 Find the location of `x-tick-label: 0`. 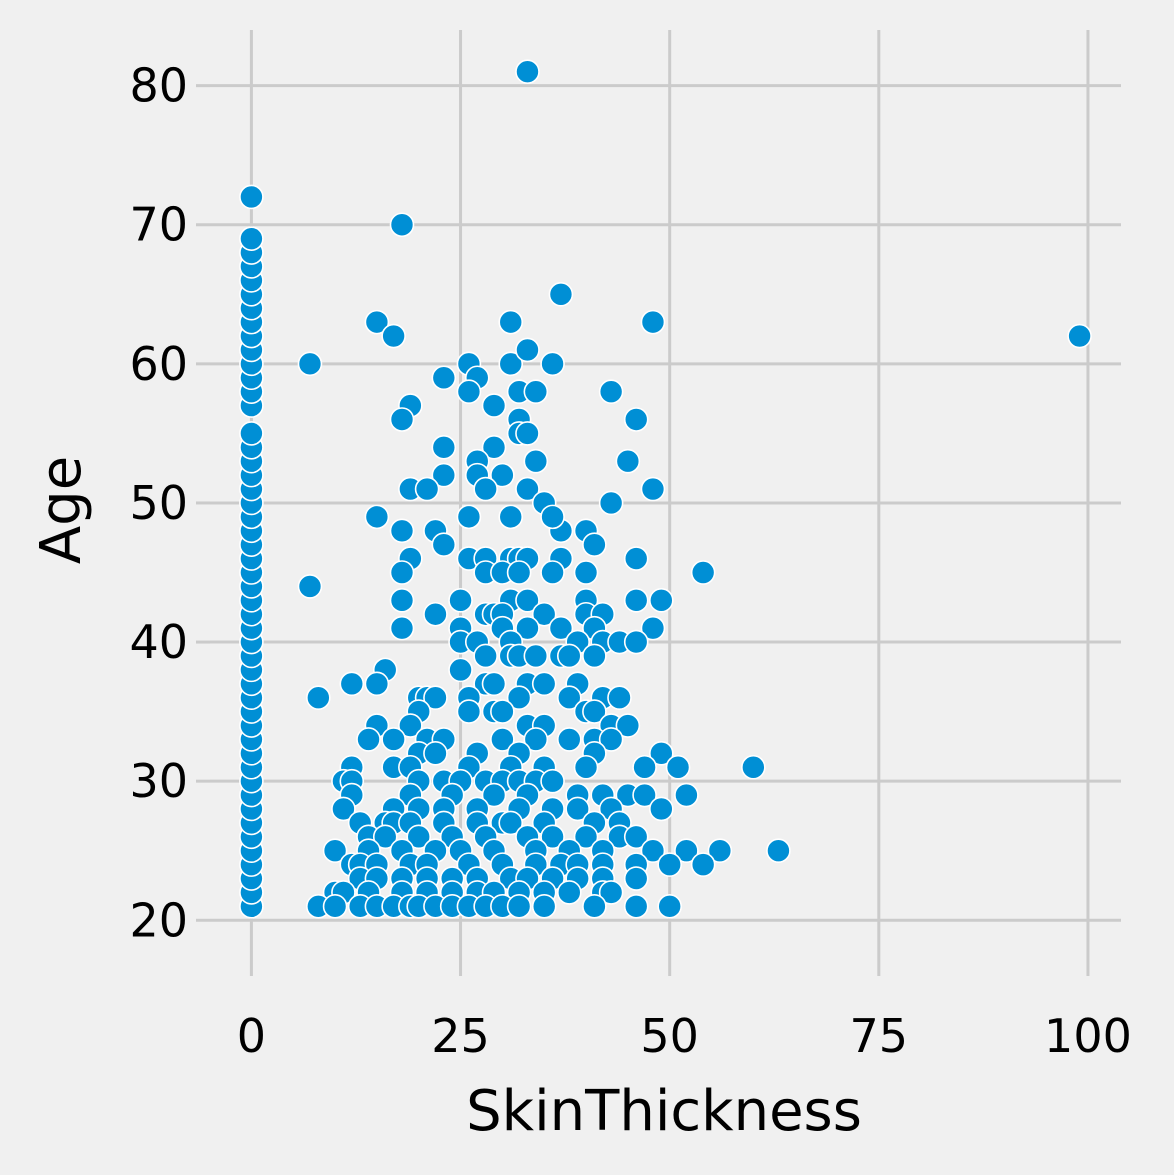

x-tick-label: 0 is located at coordinates (251, 1036).